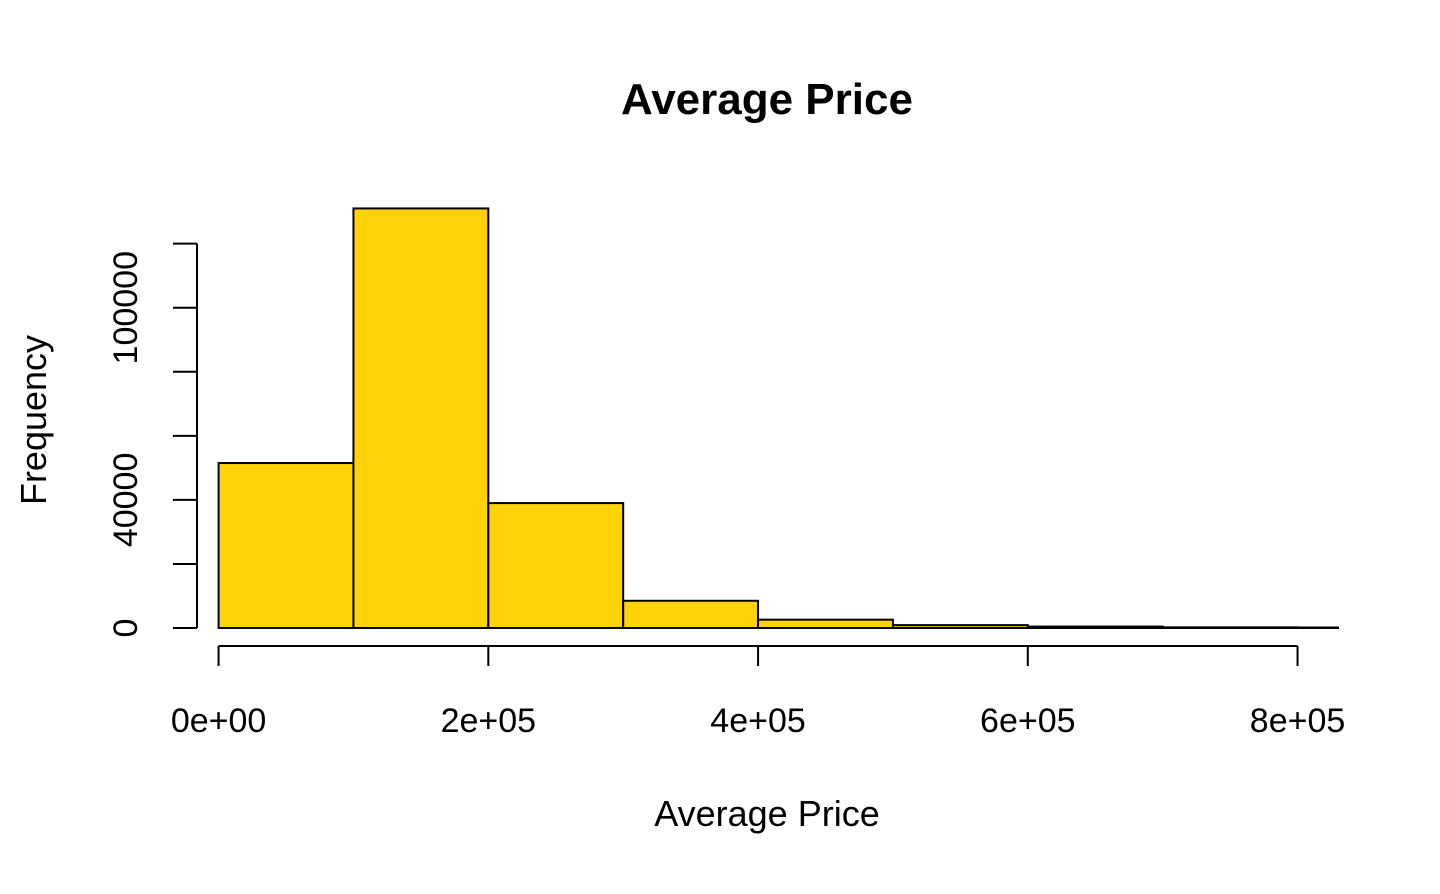  I want to click on chart-title: Average Price, so click(767, 99).